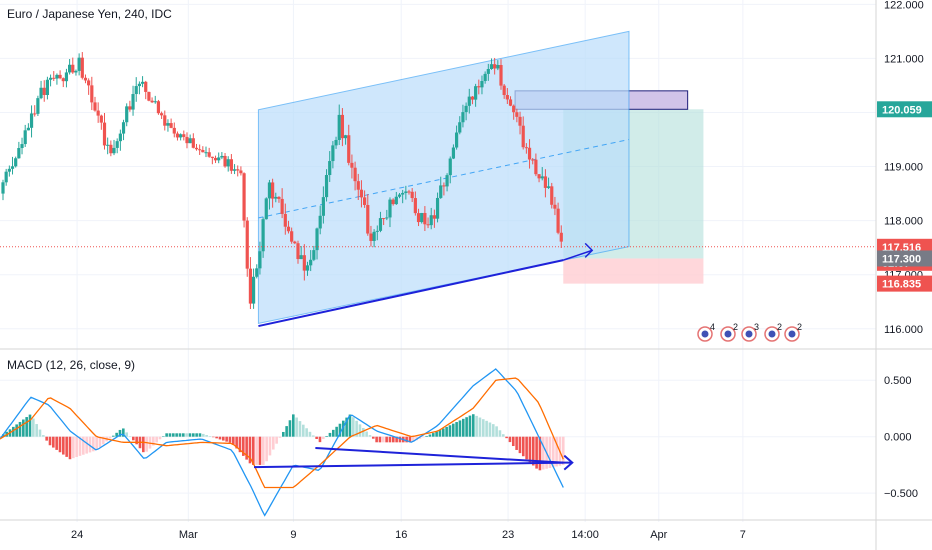 The image size is (932, 550). Describe the element at coordinates (508, 535) in the screenshot. I see `time-tick-label: 23` at that location.